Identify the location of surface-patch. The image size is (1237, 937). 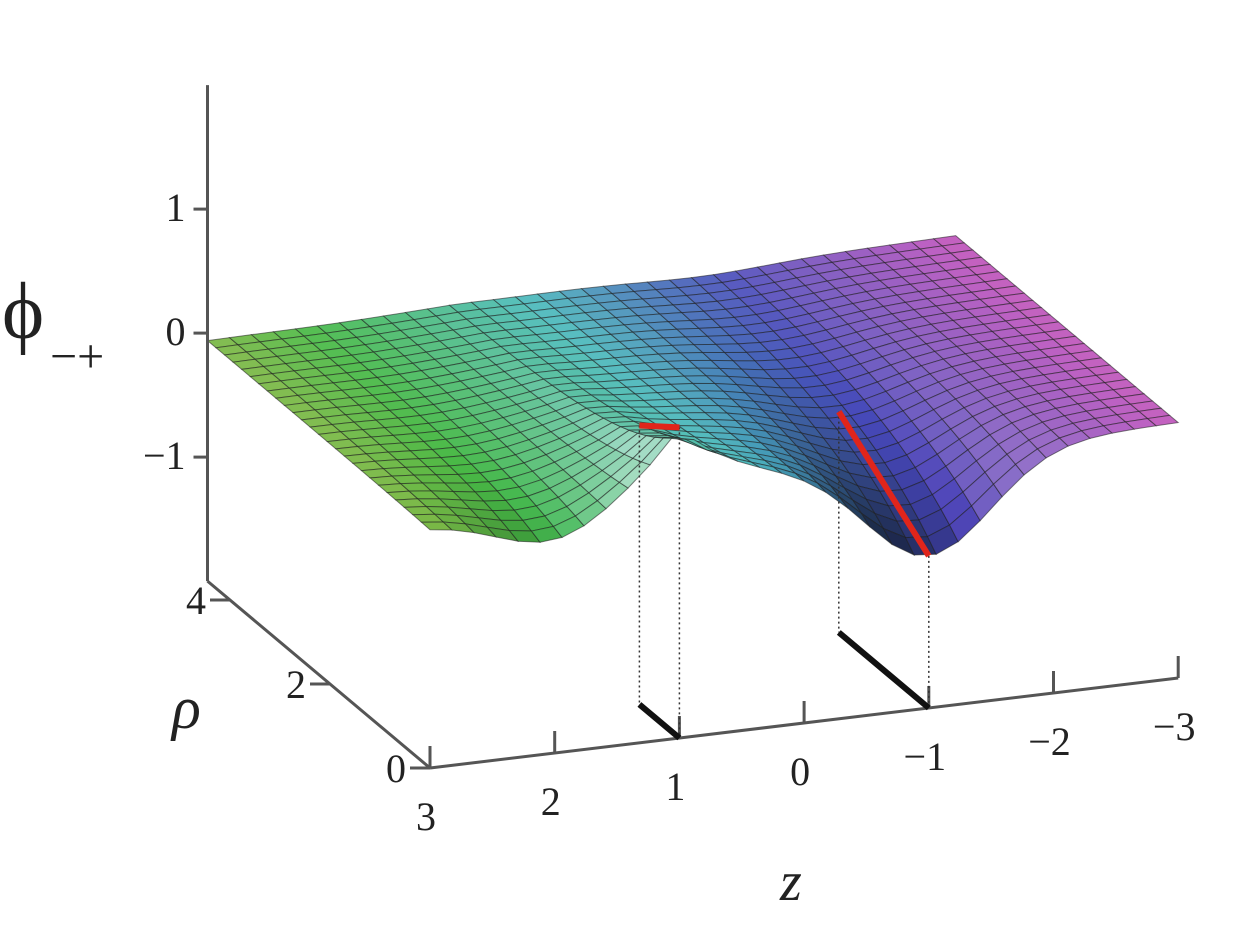
(1163, 420).